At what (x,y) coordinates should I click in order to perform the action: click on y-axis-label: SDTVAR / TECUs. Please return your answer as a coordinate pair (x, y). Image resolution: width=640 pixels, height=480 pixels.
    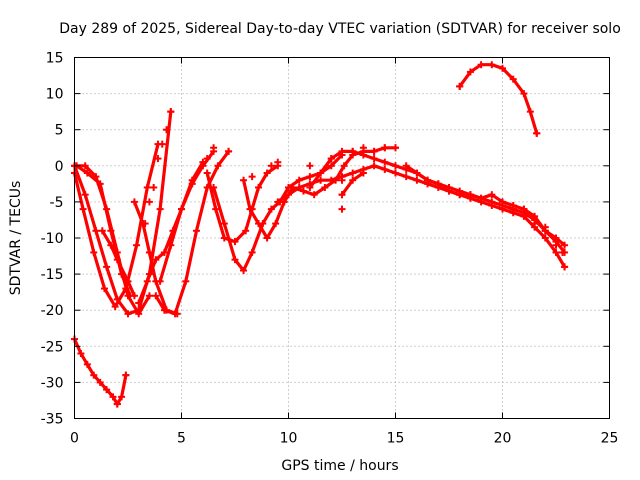
    Looking at the image, I should click on (16, 238).